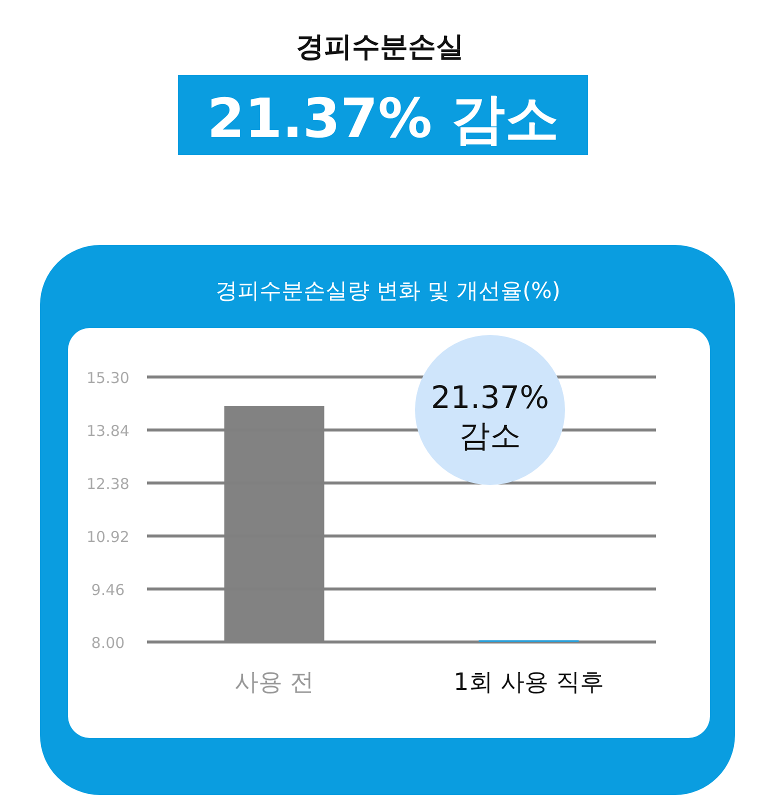  Describe the element at coordinates (108, 484) in the screenshot. I see `y-tick-label: 12.38` at that location.